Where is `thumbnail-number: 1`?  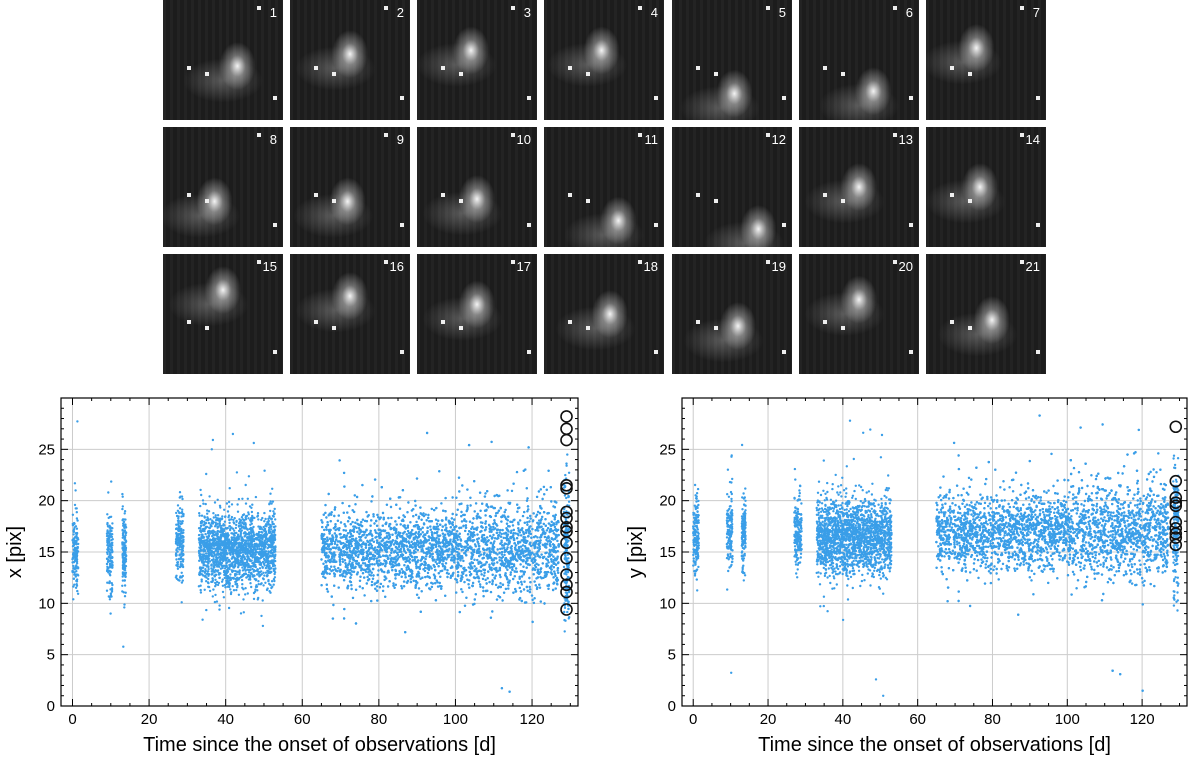
thumbnail-number: 1 is located at coordinates (273, 12).